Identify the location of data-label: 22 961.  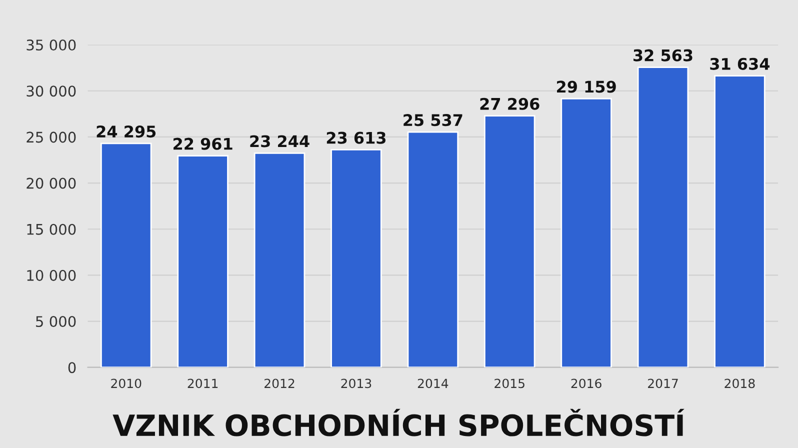
(203, 144).